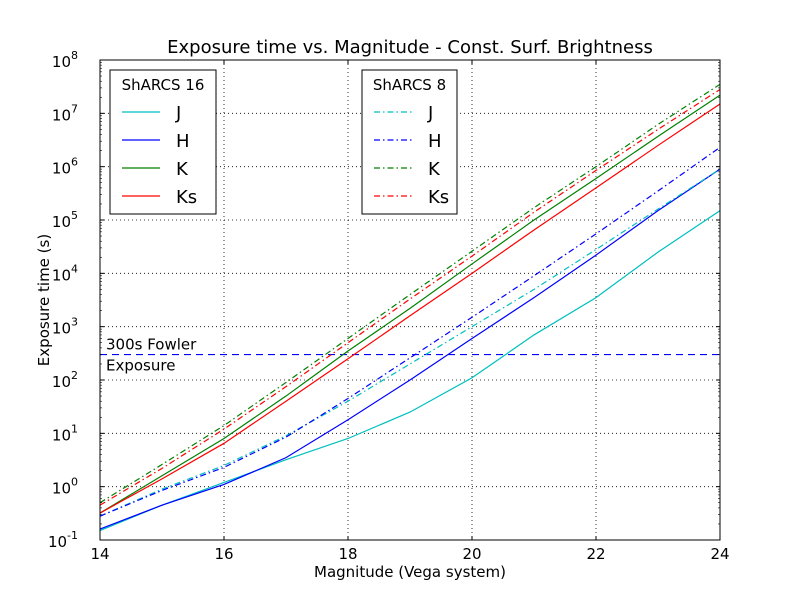  What do you see at coordinates (140, 366) in the screenshot?
I see `reference-label-line2: Exposure` at bounding box center [140, 366].